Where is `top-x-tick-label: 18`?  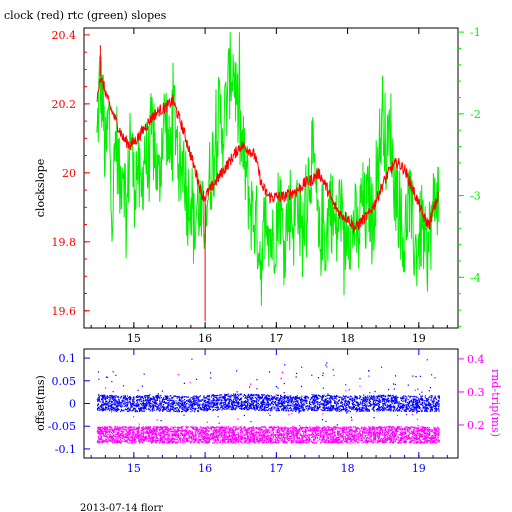 top-x-tick-label: 18 is located at coordinates (348, 338).